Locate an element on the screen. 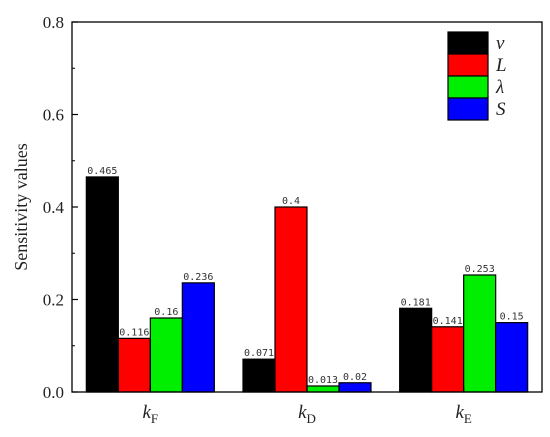 The width and height of the screenshot is (550, 437). data-label: 0.02 is located at coordinates (355, 377).